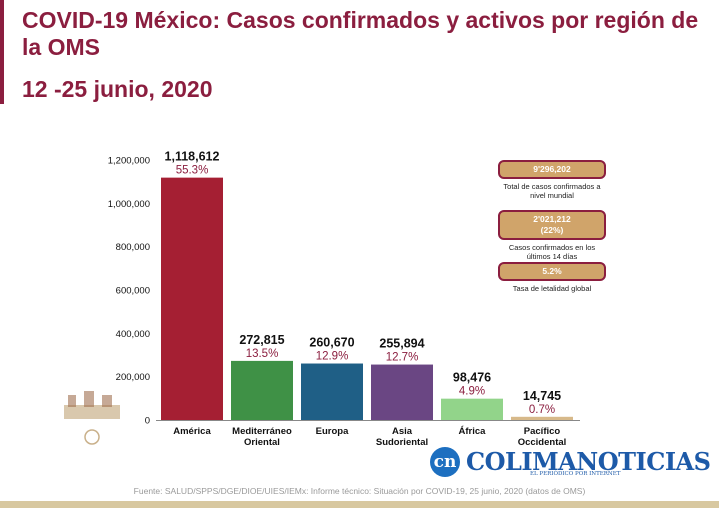 This screenshot has height=508, width=719. What do you see at coordinates (133, 377) in the screenshot?
I see `y-tick-label: 200,000` at bounding box center [133, 377].